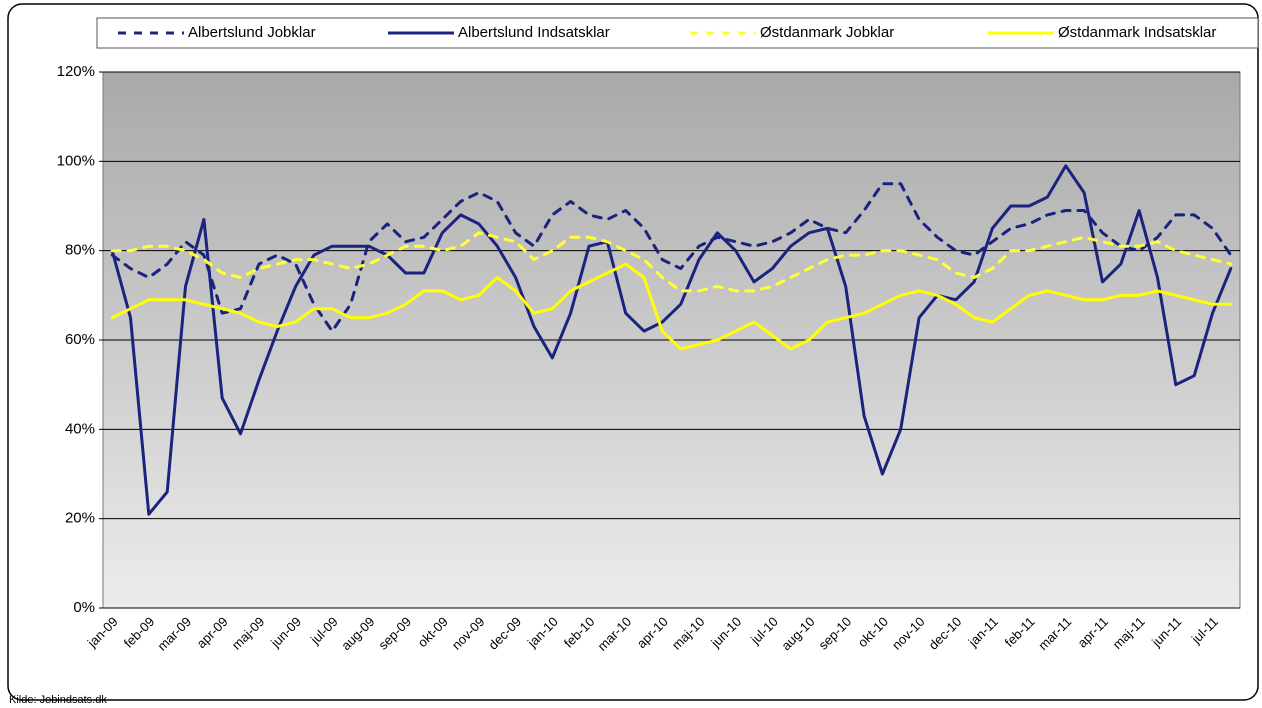 This screenshot has width=1262, height=708. I want to click on y-tick-label: 120%, so click(76, 71).